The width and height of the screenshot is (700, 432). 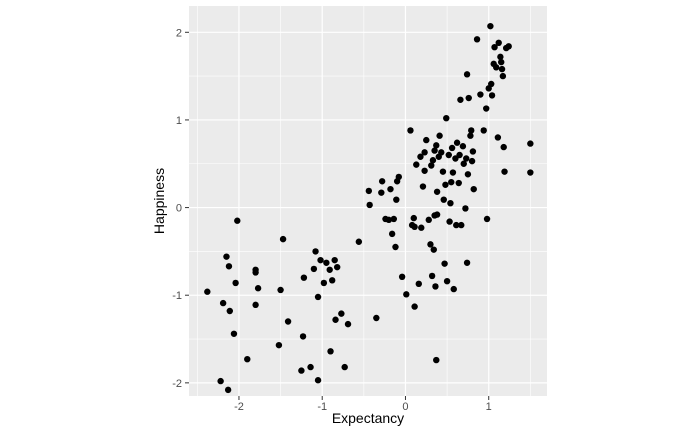 What do you see at coordinates (368, 418) in the screenshot?
I see `x-axis-label: Expectancy` at bounding box center [368, 418].